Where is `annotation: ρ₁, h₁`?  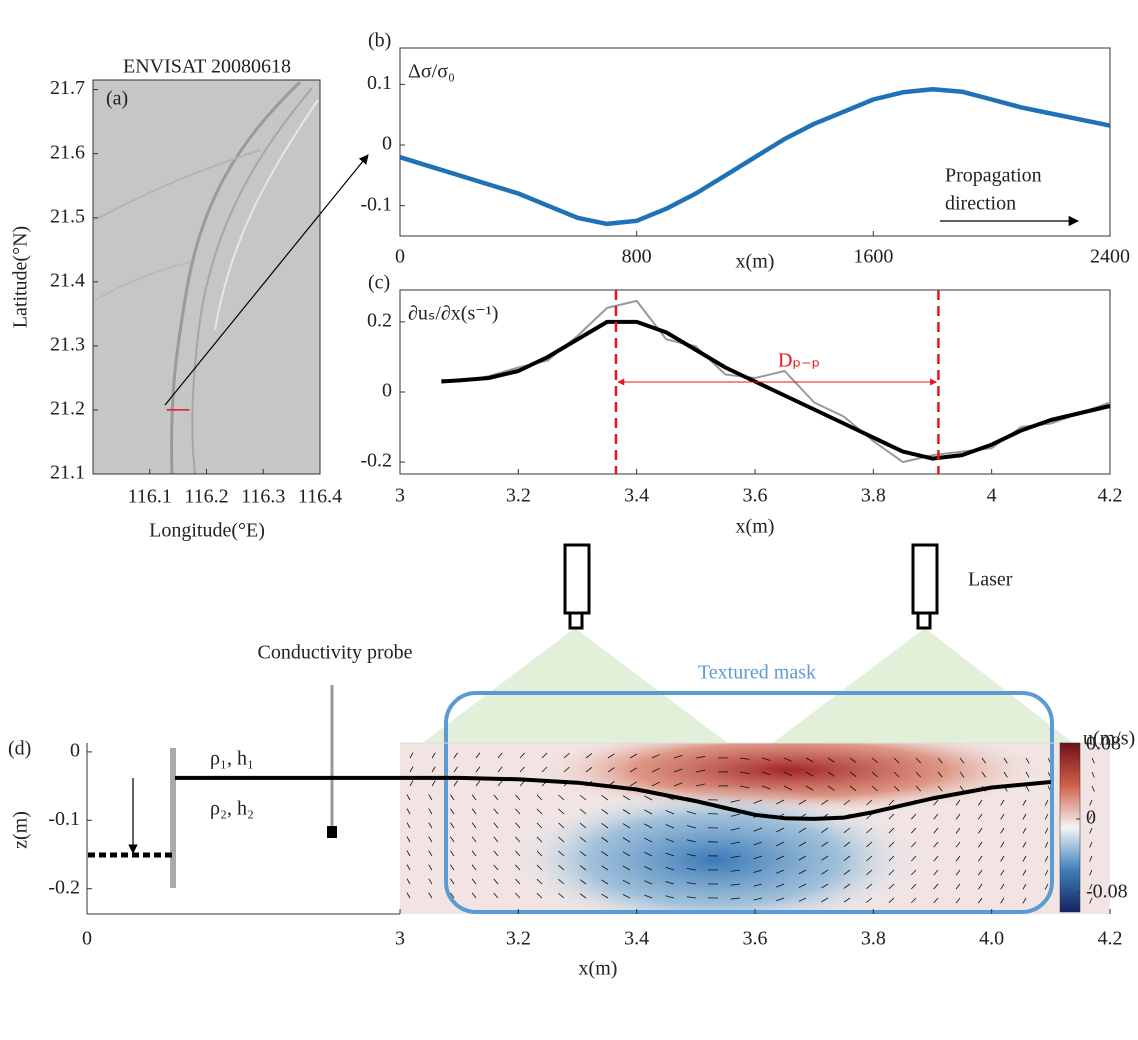
annotation: ρ₁, h₁ is located at coordinates (232, 759).